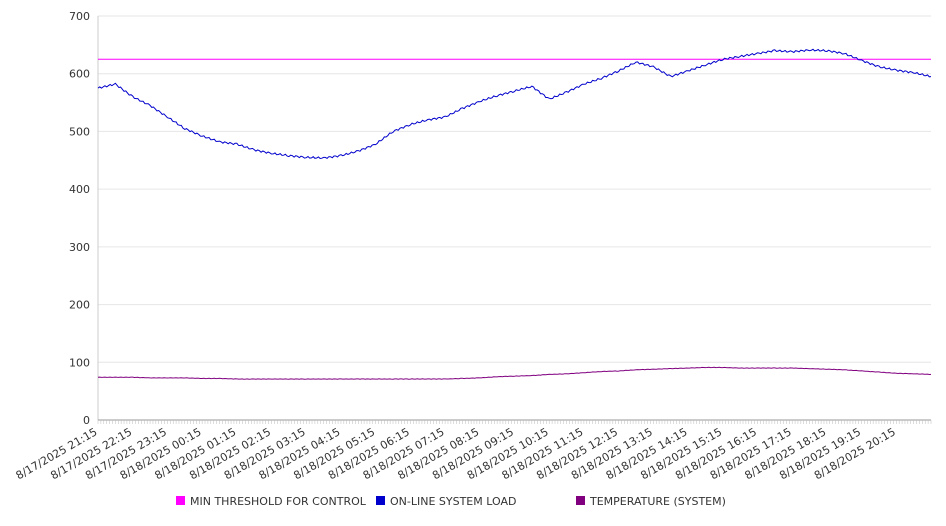  What do you see at coordinates (79, 218) in the screenshot?
I see `y-tick-labels: 0 100 200 300 400 500 600 700` at bounding box center [79, 218].